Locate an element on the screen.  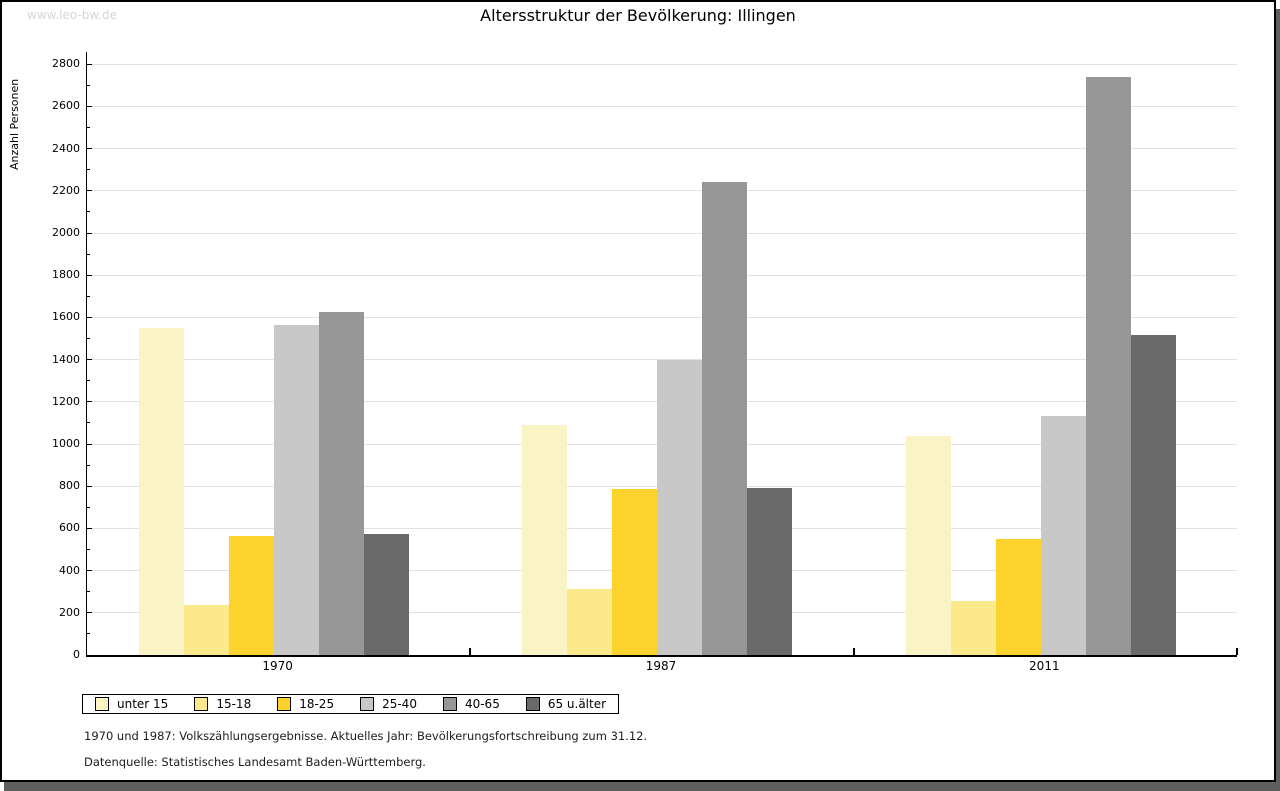
legend-label: unter 15 is located at coordinates (143, 704).